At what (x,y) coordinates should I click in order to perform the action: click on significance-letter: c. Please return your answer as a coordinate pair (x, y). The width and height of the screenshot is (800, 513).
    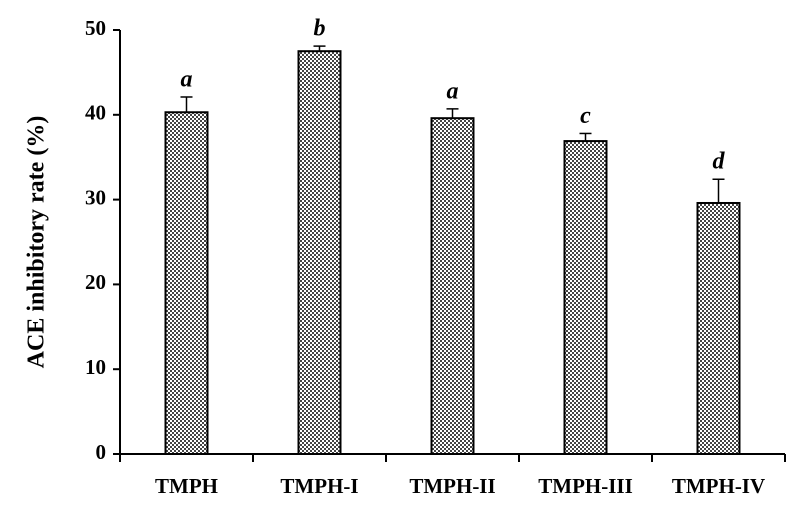
    Looking at the image, I should click on (585, 116).